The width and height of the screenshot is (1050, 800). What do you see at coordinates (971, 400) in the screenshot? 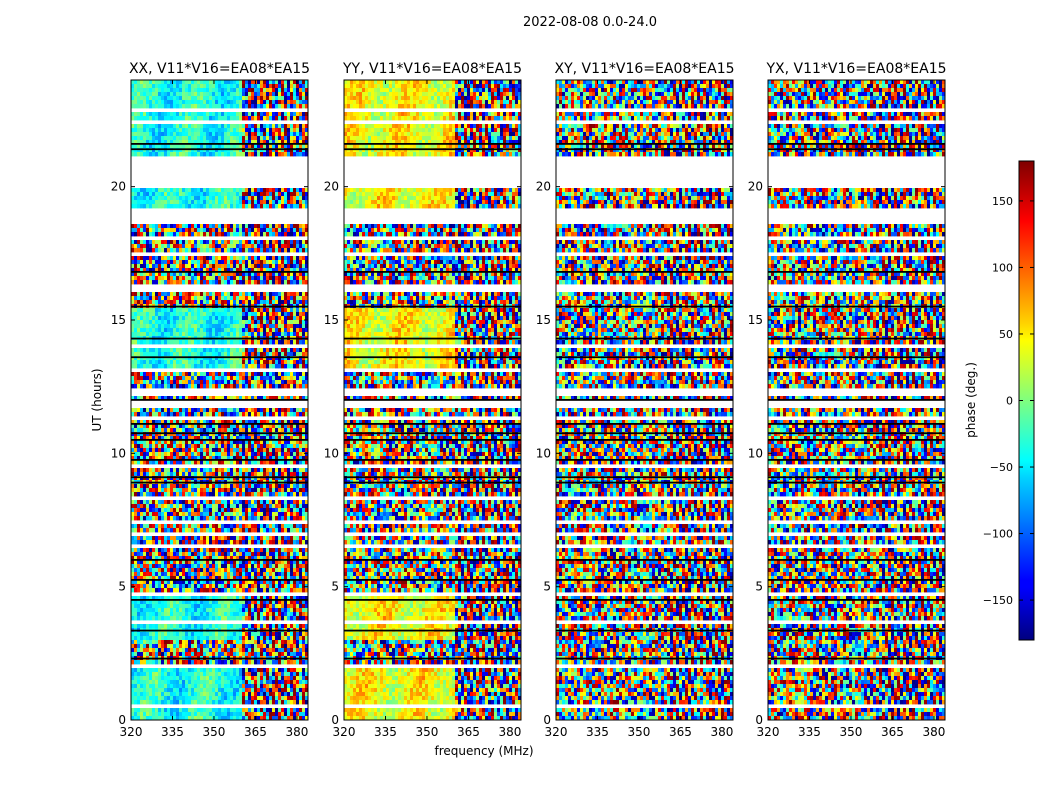
I see `colorbar-label: phase (deg.)` at bounding box center [971, 400].